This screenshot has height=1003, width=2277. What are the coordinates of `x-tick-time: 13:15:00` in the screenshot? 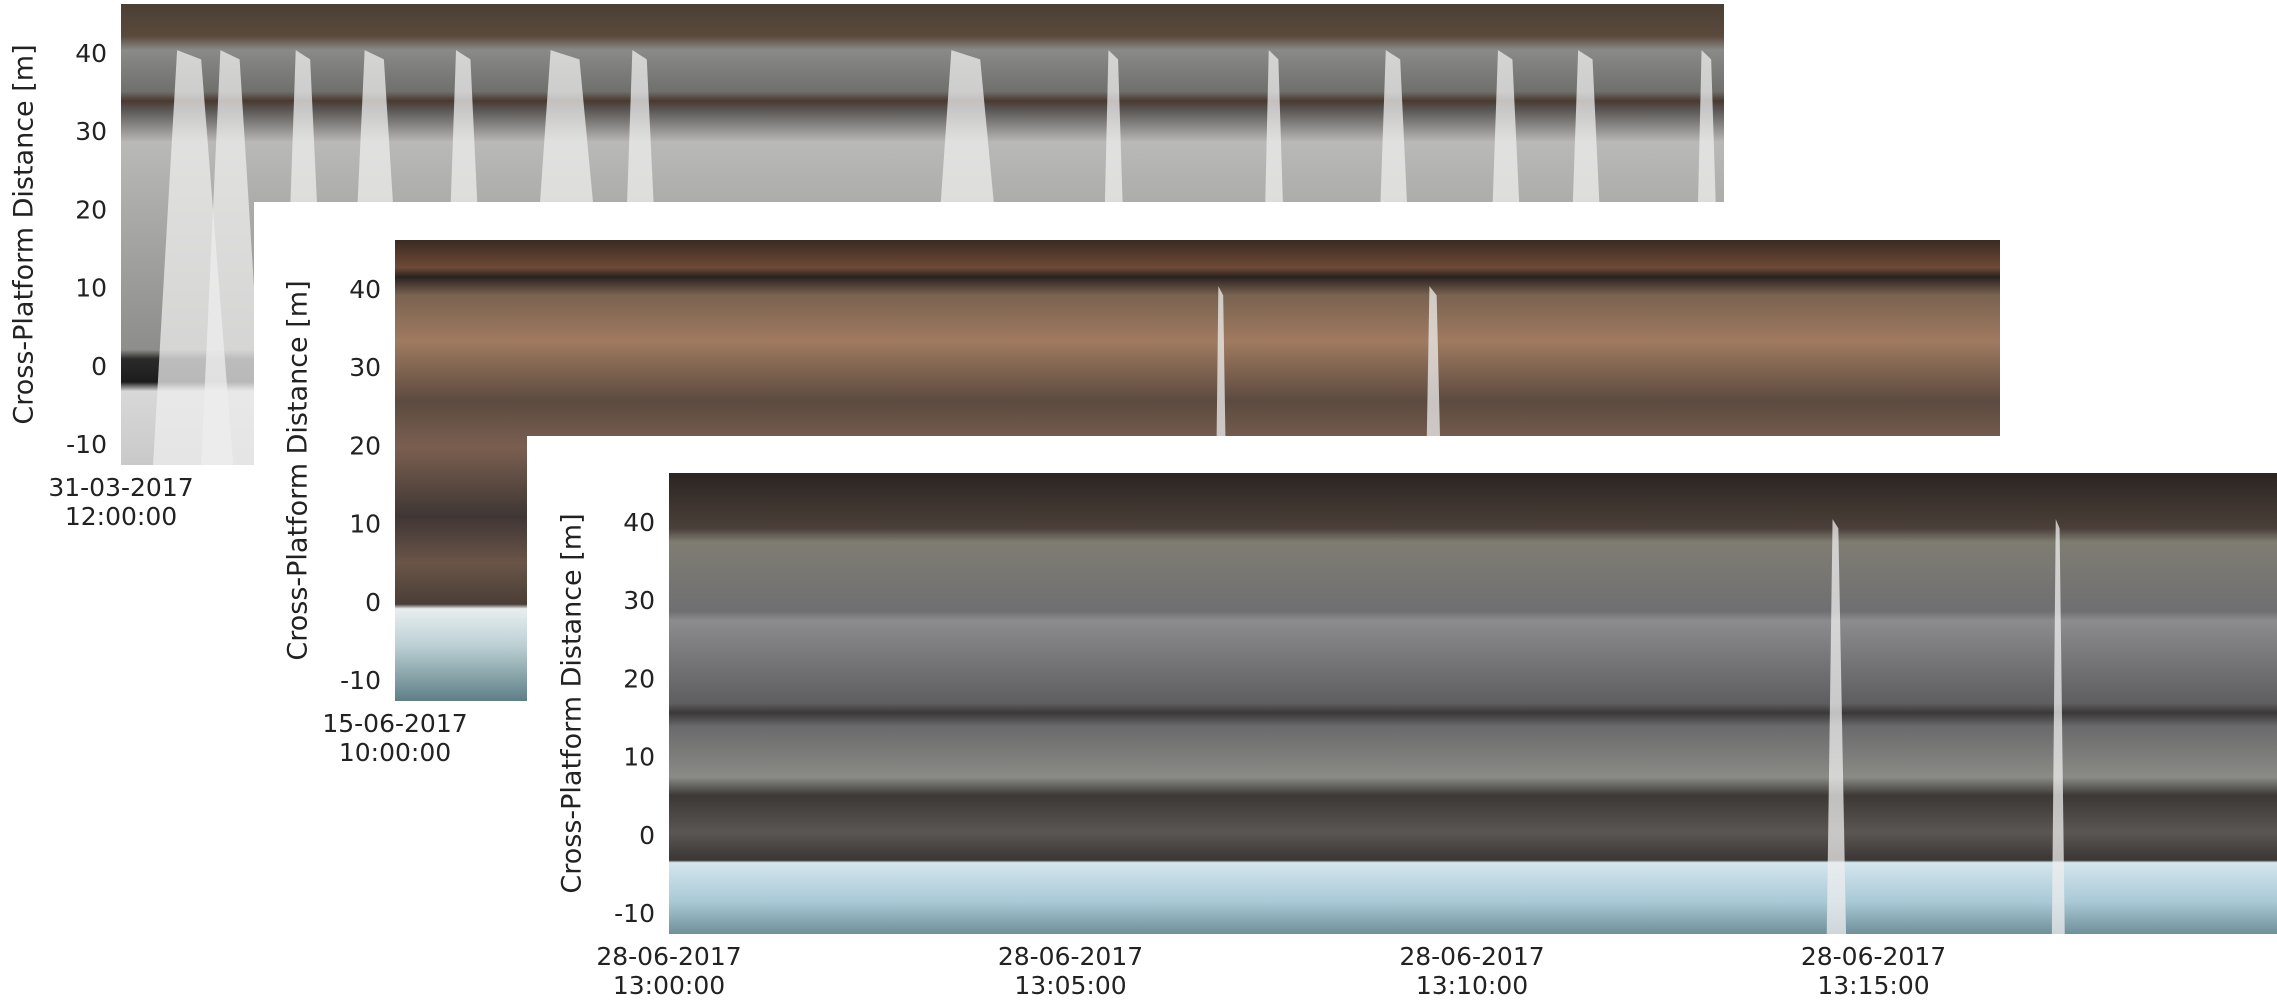 It's located at (1873, 985).